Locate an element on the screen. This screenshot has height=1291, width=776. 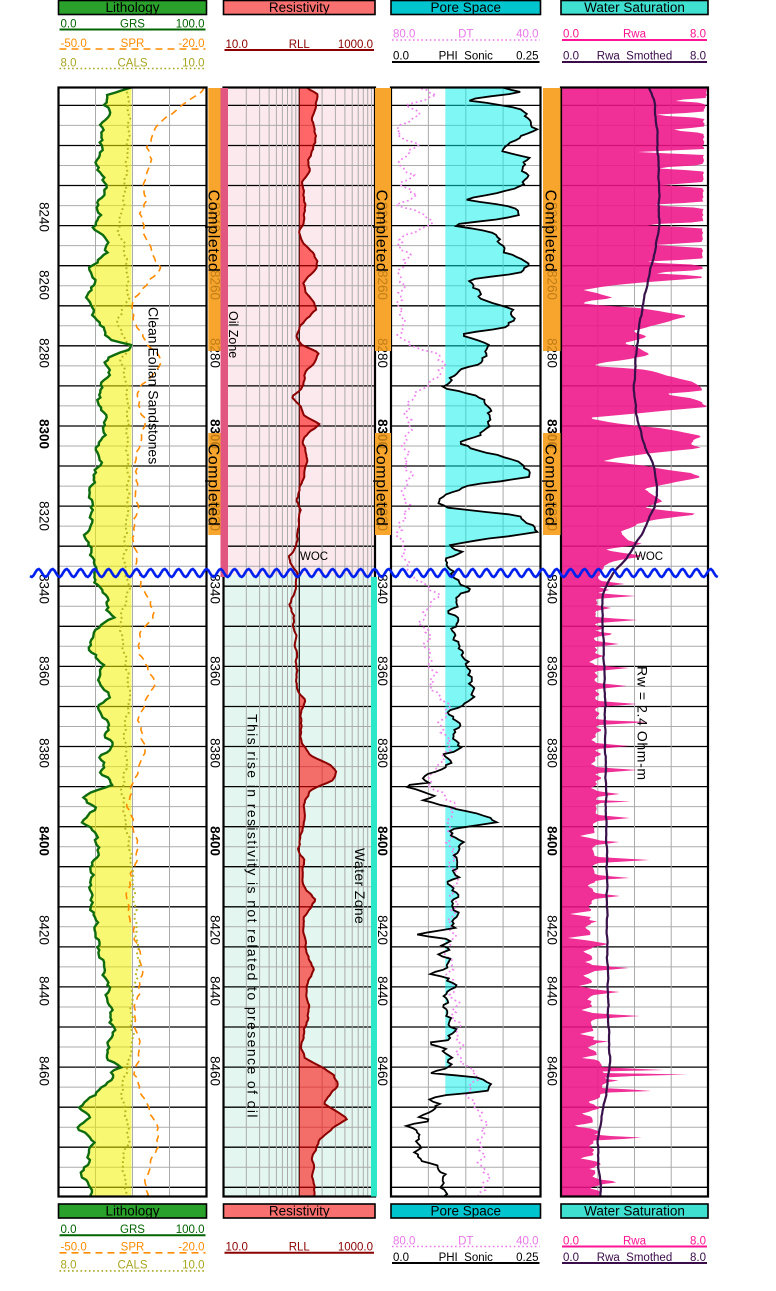
svg-text: Water Zone is located at coordinates (360, 886).